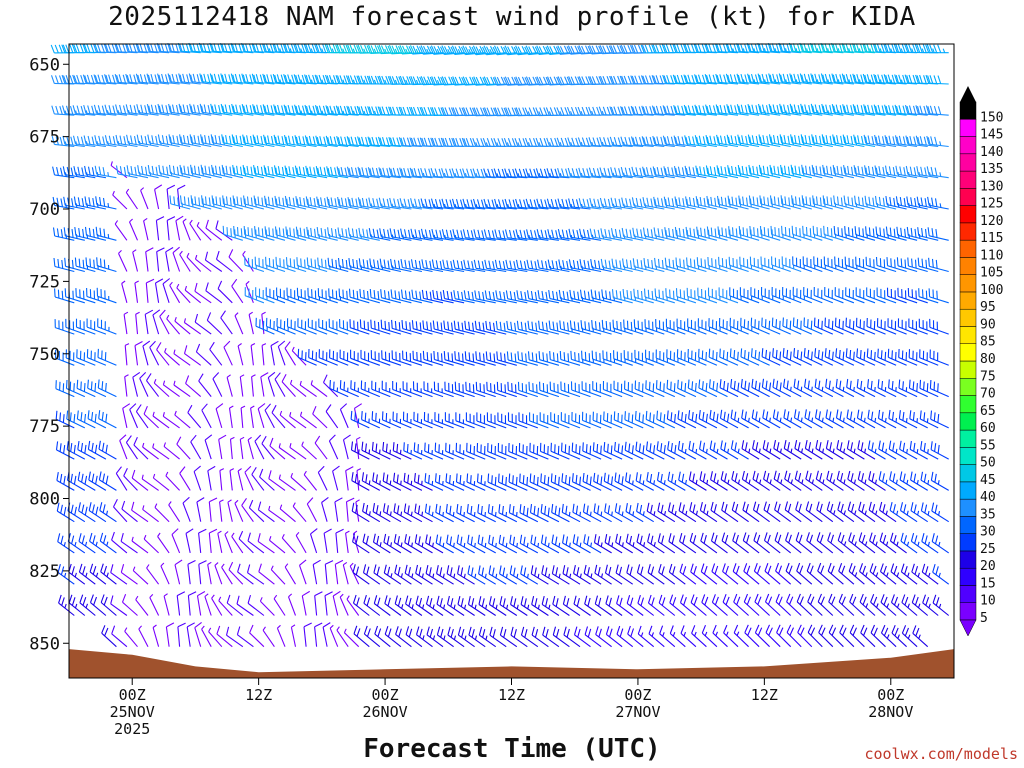 The width and height of the screenshot is (1024, 768). I want to click on colorbar-bottom-arrow, so click(968, 628).